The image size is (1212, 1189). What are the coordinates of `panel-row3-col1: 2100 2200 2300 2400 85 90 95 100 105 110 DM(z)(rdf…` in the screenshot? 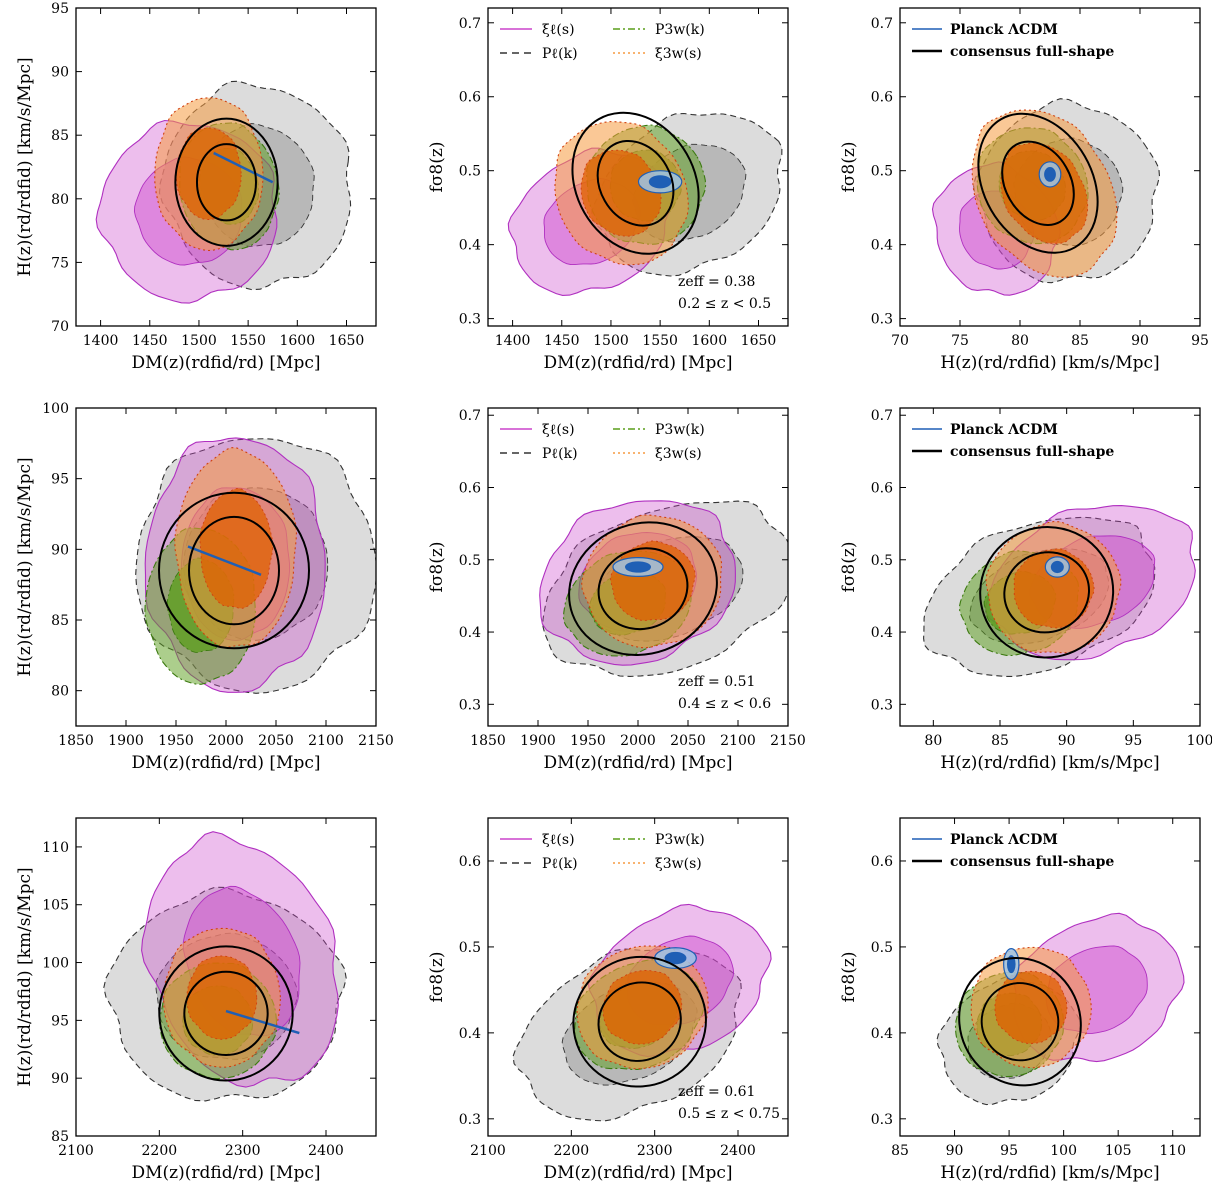 It's located at (196, 1000).